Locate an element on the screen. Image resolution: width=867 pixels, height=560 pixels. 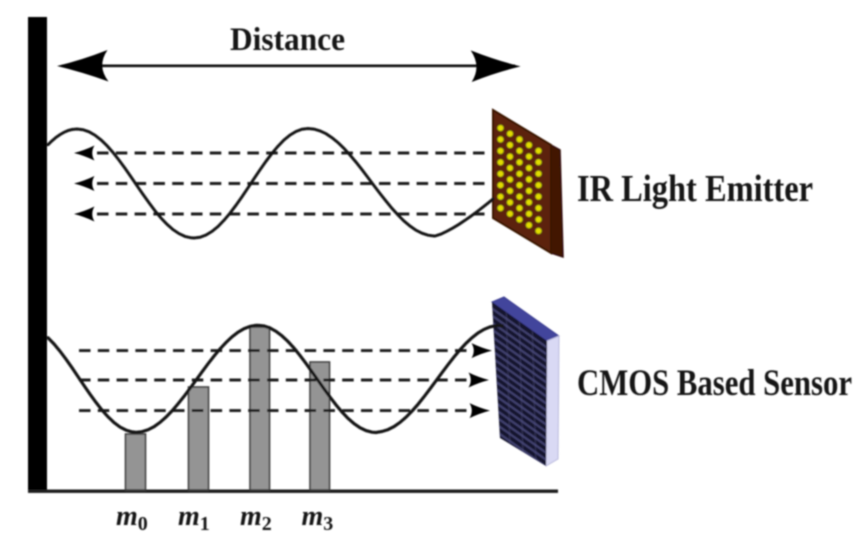
svg-text: Distance is located at coordinates (287, 40).